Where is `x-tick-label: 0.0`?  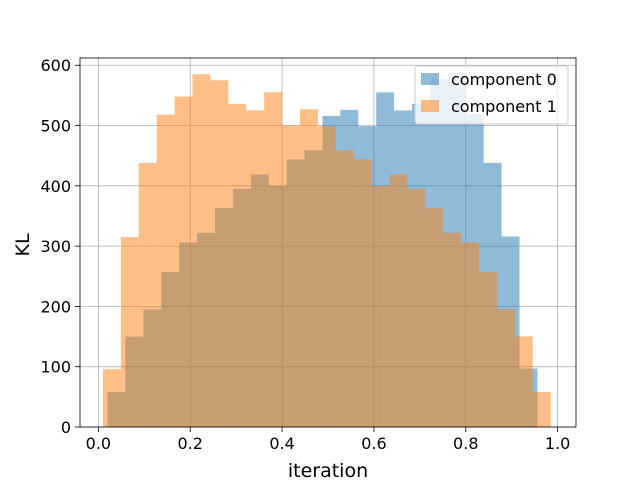 x-tick-label: 0.0 is located at coordinates (98, 443).